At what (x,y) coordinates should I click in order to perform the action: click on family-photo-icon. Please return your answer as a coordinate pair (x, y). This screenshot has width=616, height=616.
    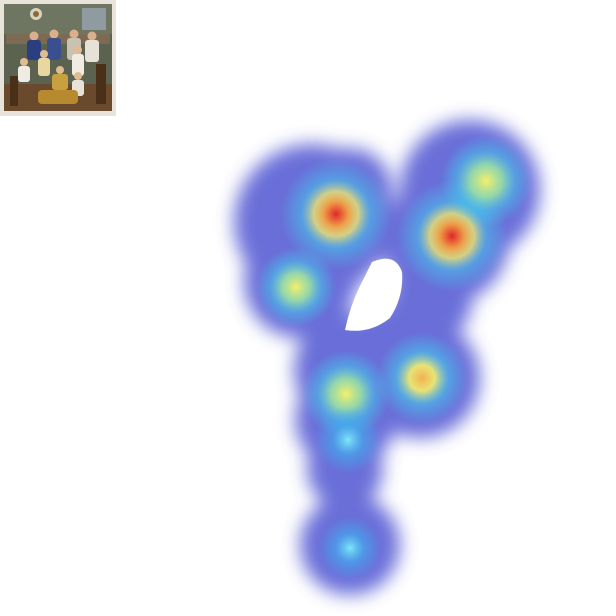
    Looking at the image, I should click on (58, 57).